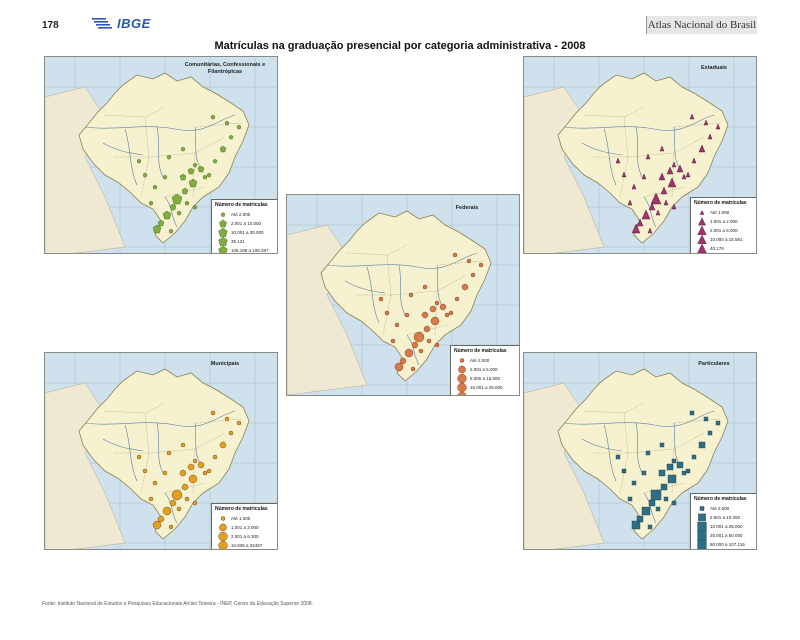  I want to click on state-border, so click(626, 433).